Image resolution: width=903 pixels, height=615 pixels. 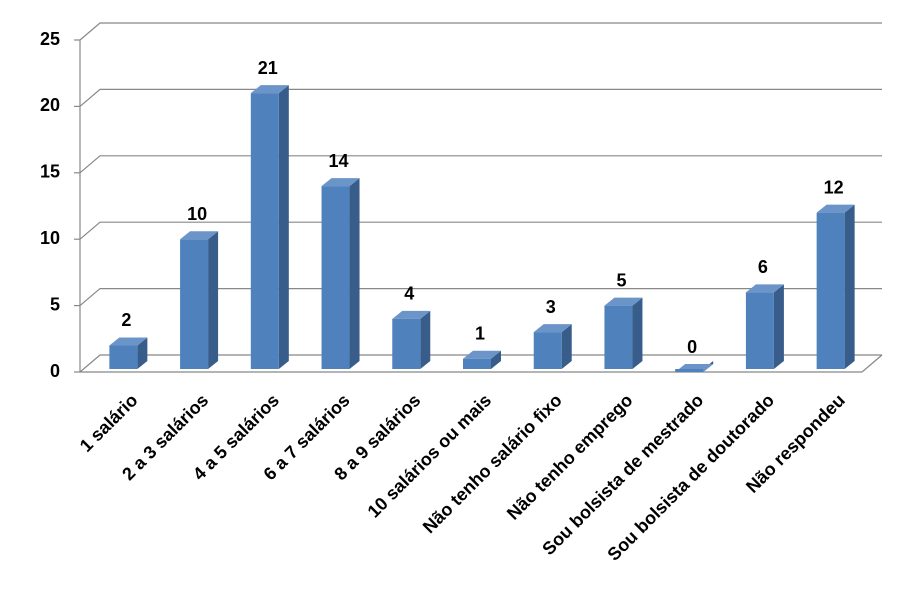 What do you see at coordinates (109, 423) in the screenshot?
I see `x-tick-label: 1 salário` at bounding box center [109, 423].